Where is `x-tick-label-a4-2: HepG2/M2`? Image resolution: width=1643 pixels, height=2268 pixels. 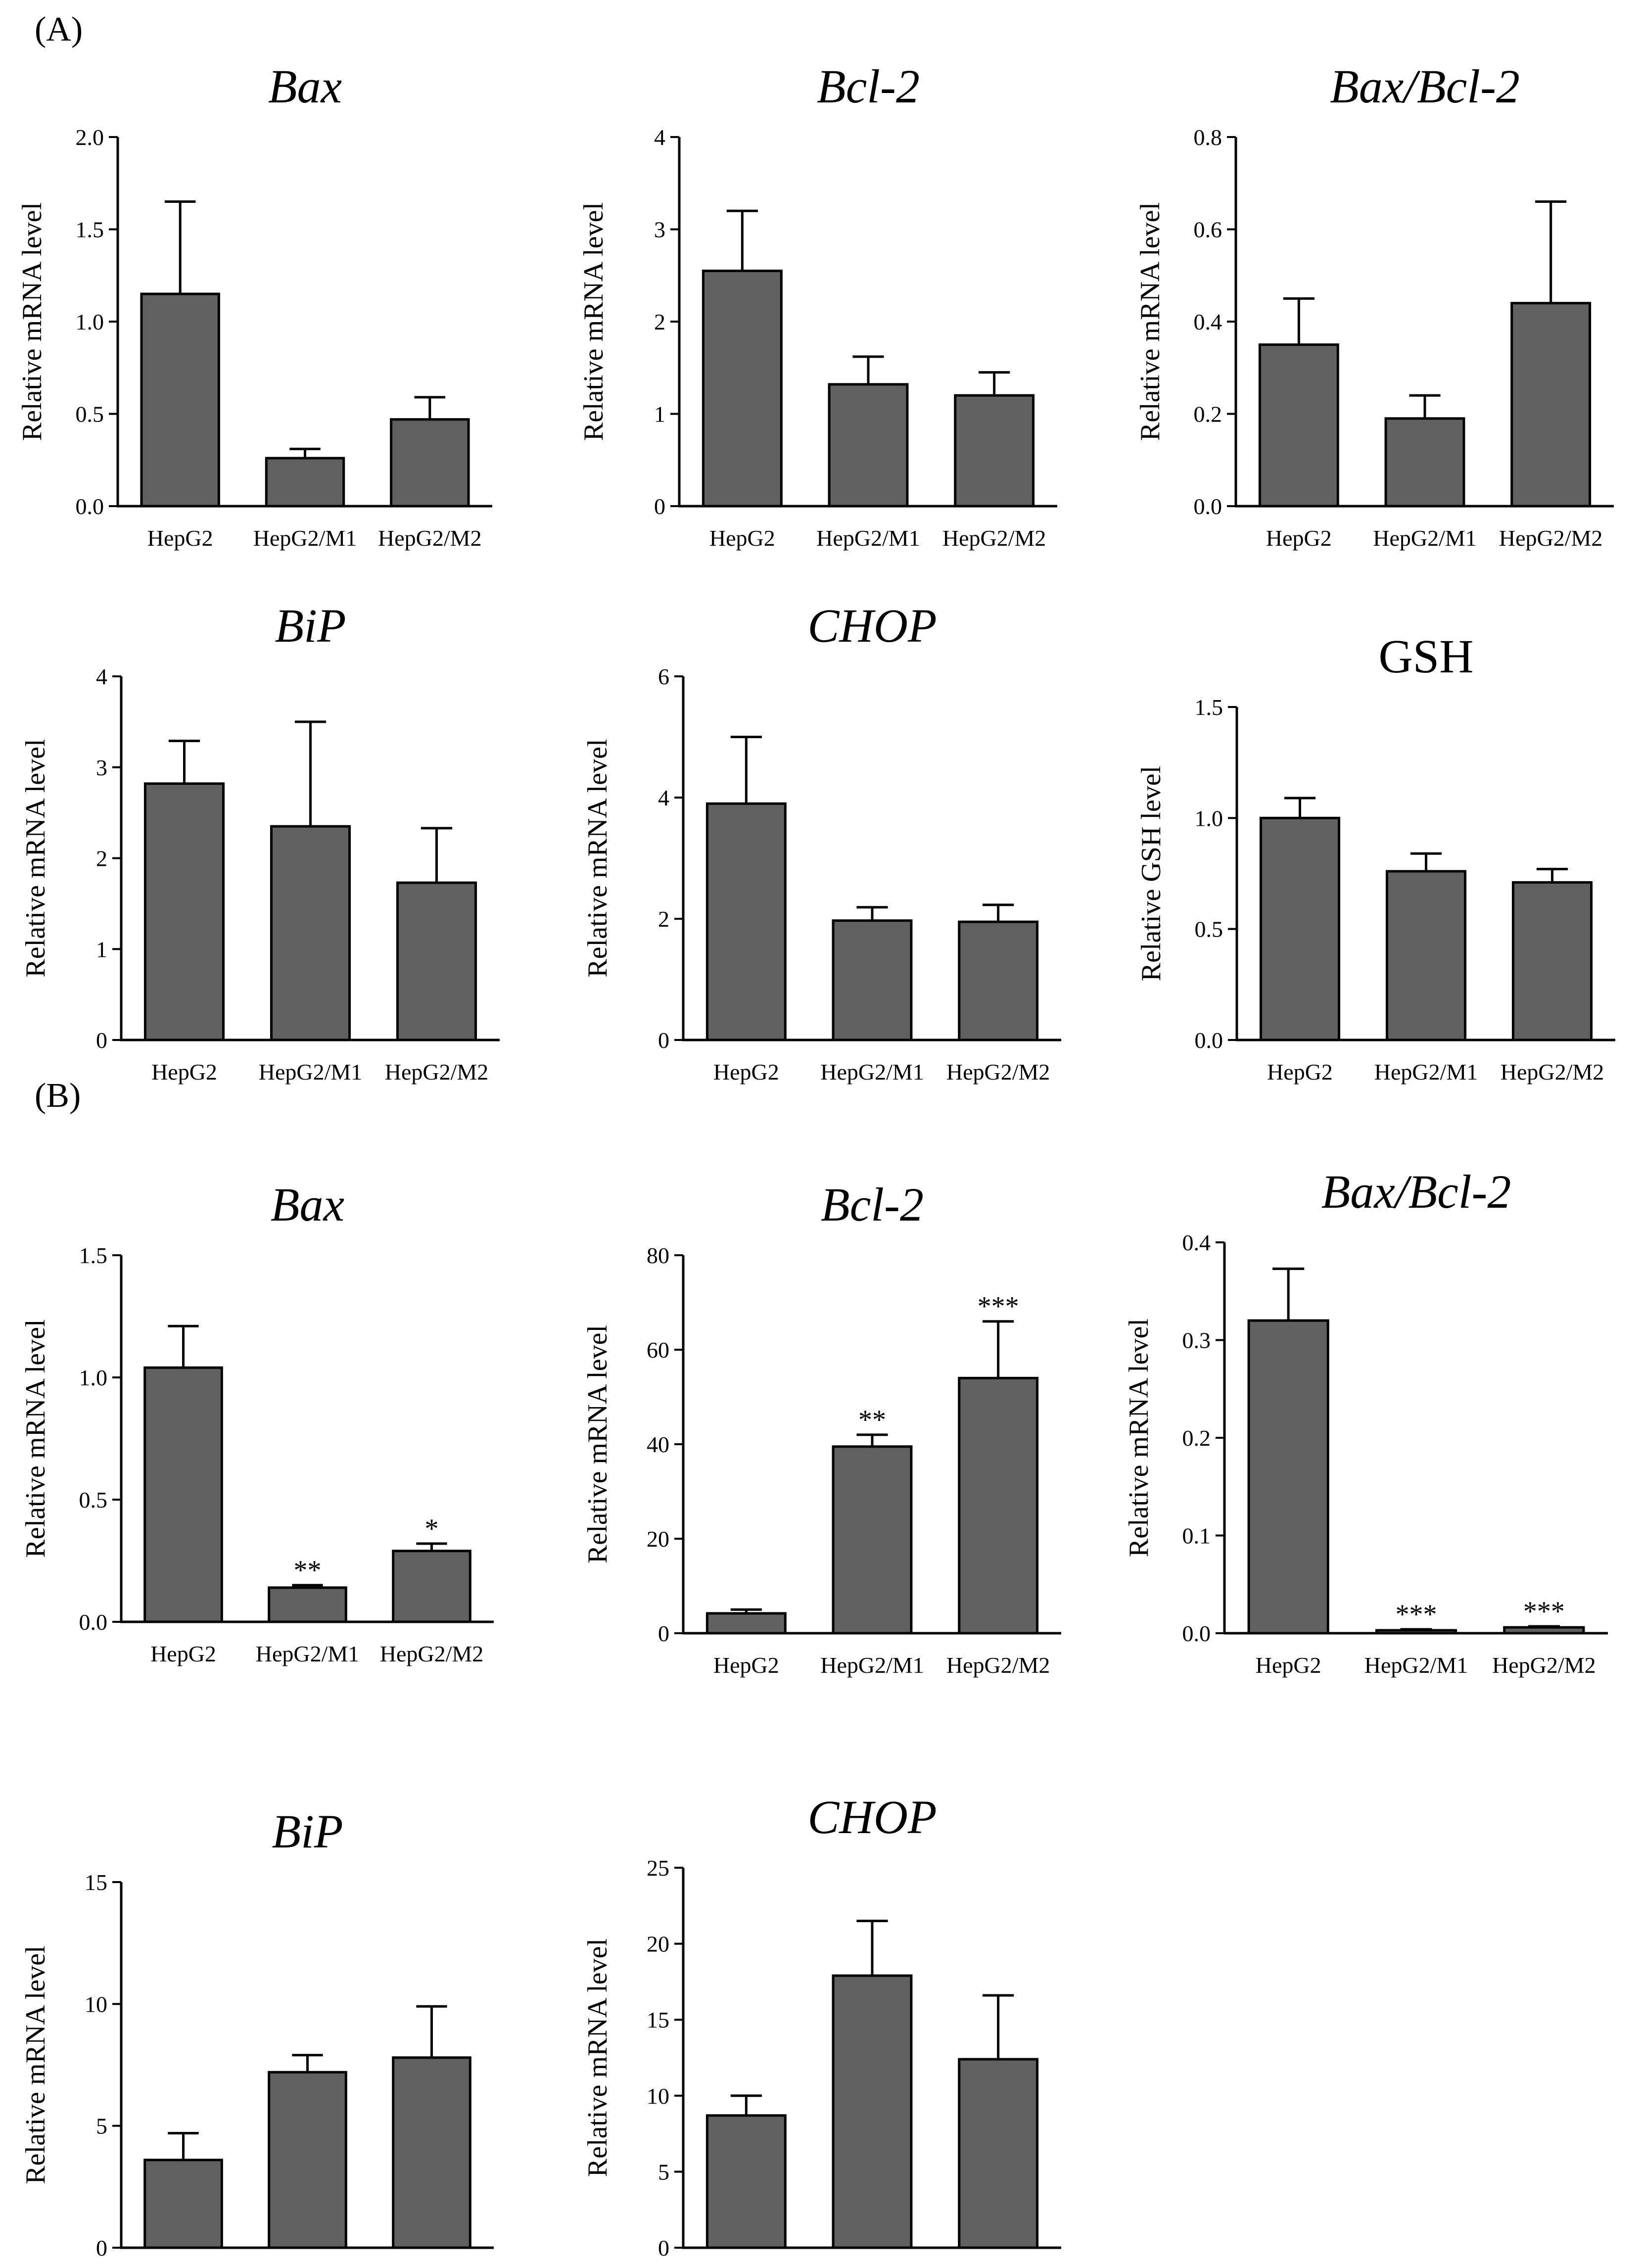
x-tick-label-a4-2: HepG2/M2 is located at coordinates (437, 1072).